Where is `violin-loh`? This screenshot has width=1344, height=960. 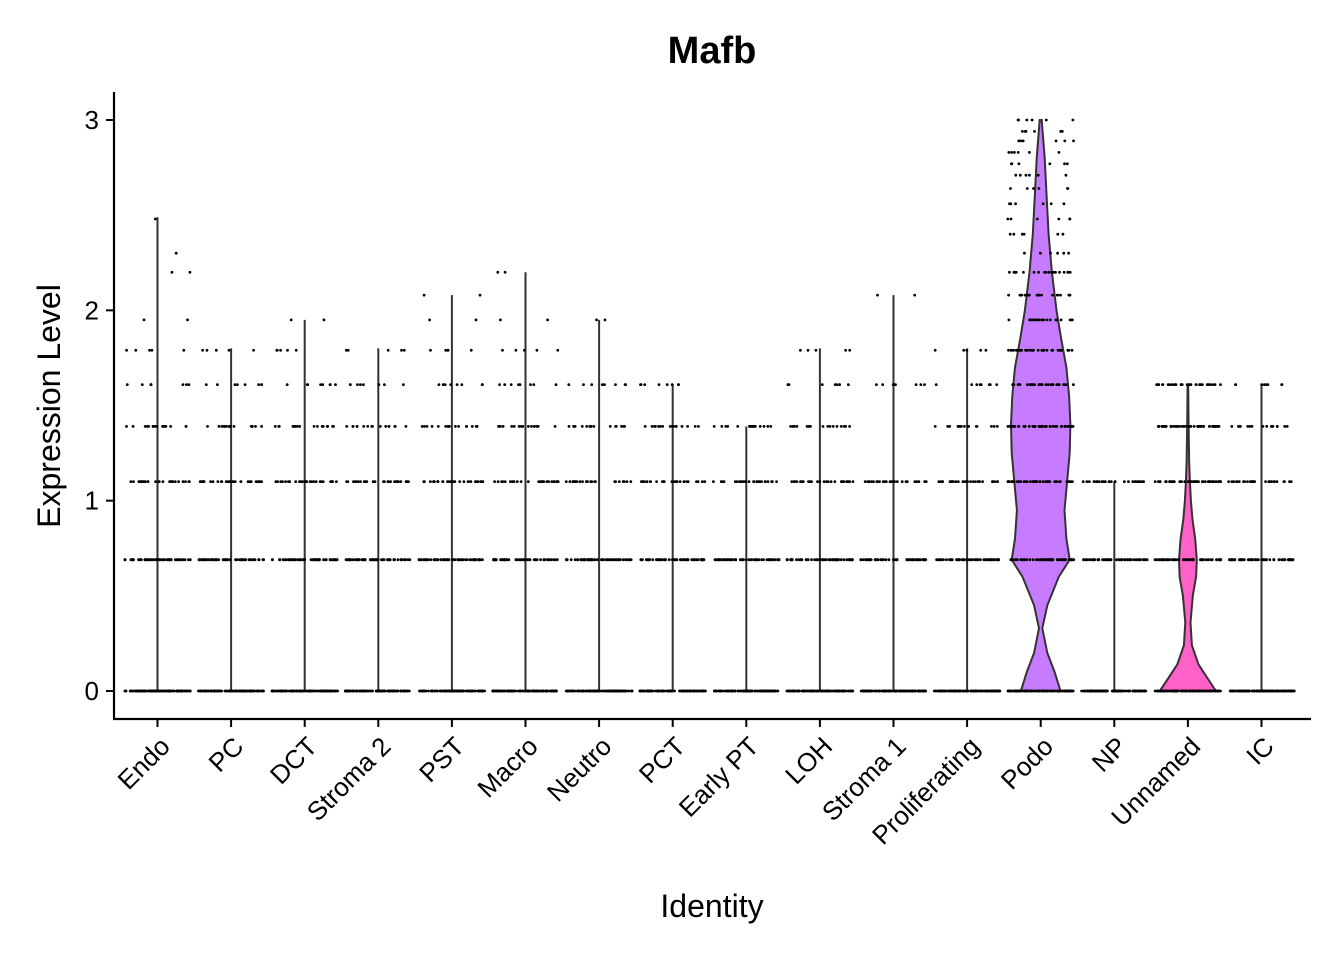
violin-loh is located at coordinates (820, 520).